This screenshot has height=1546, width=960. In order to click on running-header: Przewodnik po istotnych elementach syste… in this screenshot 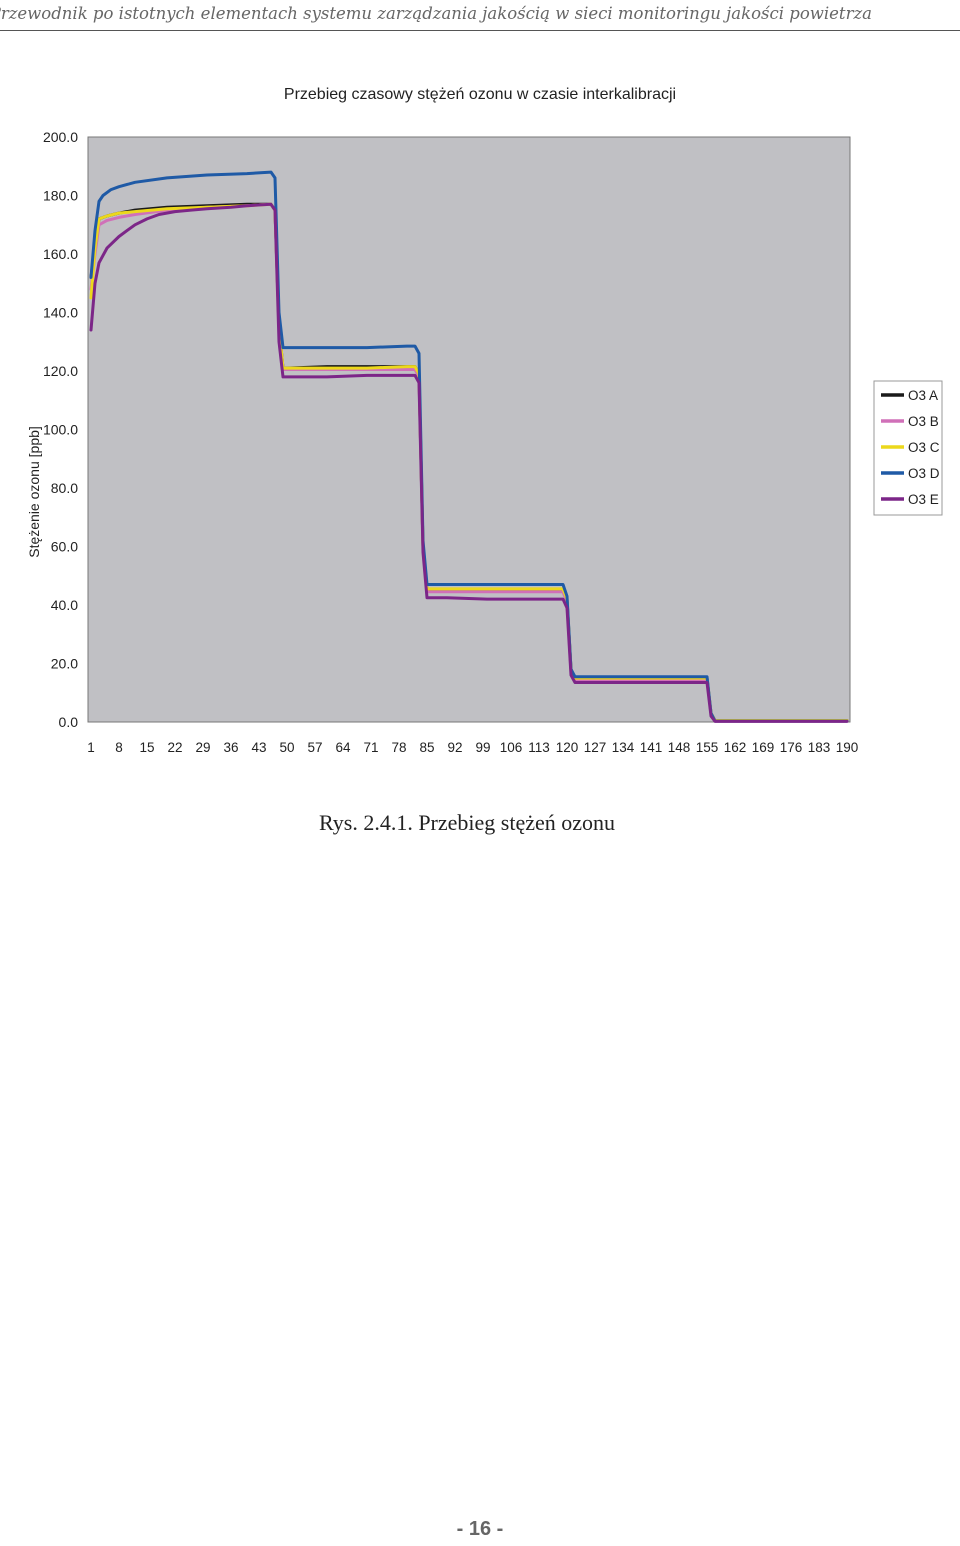, I will do `click(480, 15)`.